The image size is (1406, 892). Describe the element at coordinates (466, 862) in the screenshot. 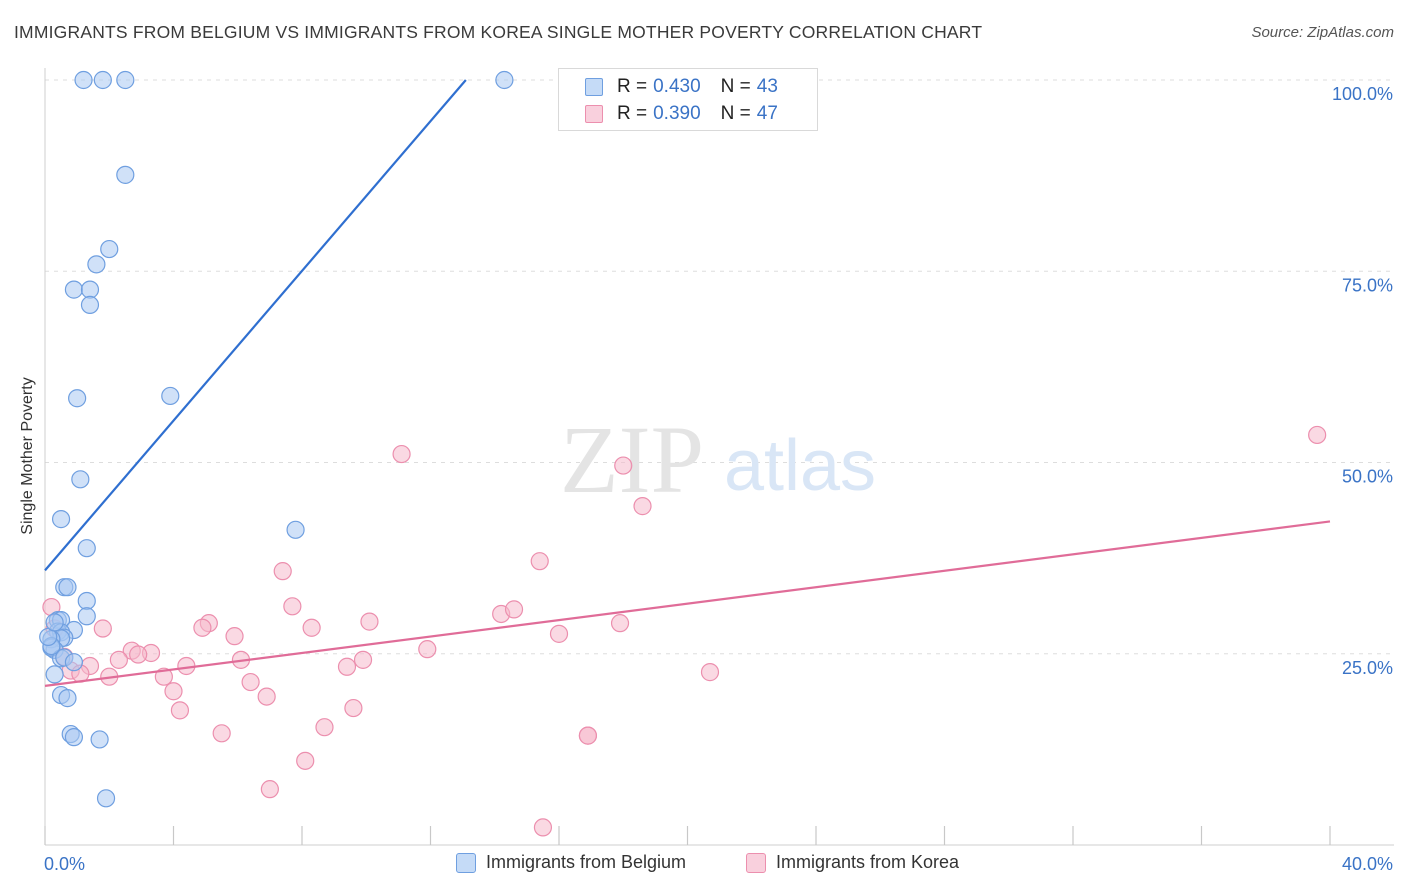

I see `belgium-legend-swatch` at that location.